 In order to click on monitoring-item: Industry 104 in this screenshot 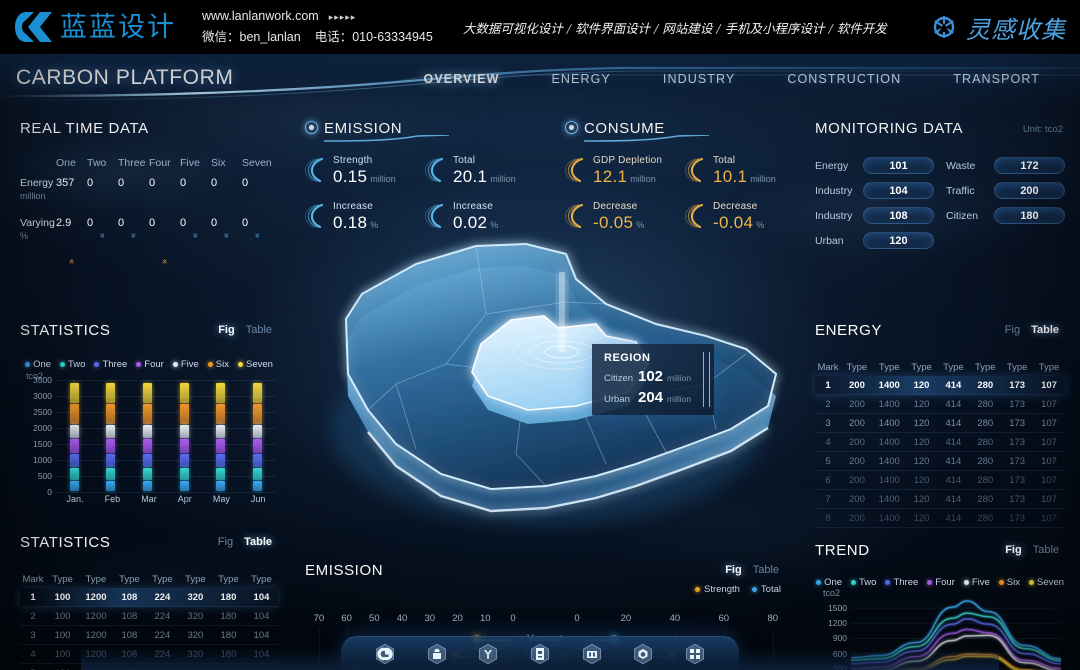, I will do `click(874, 190)`.